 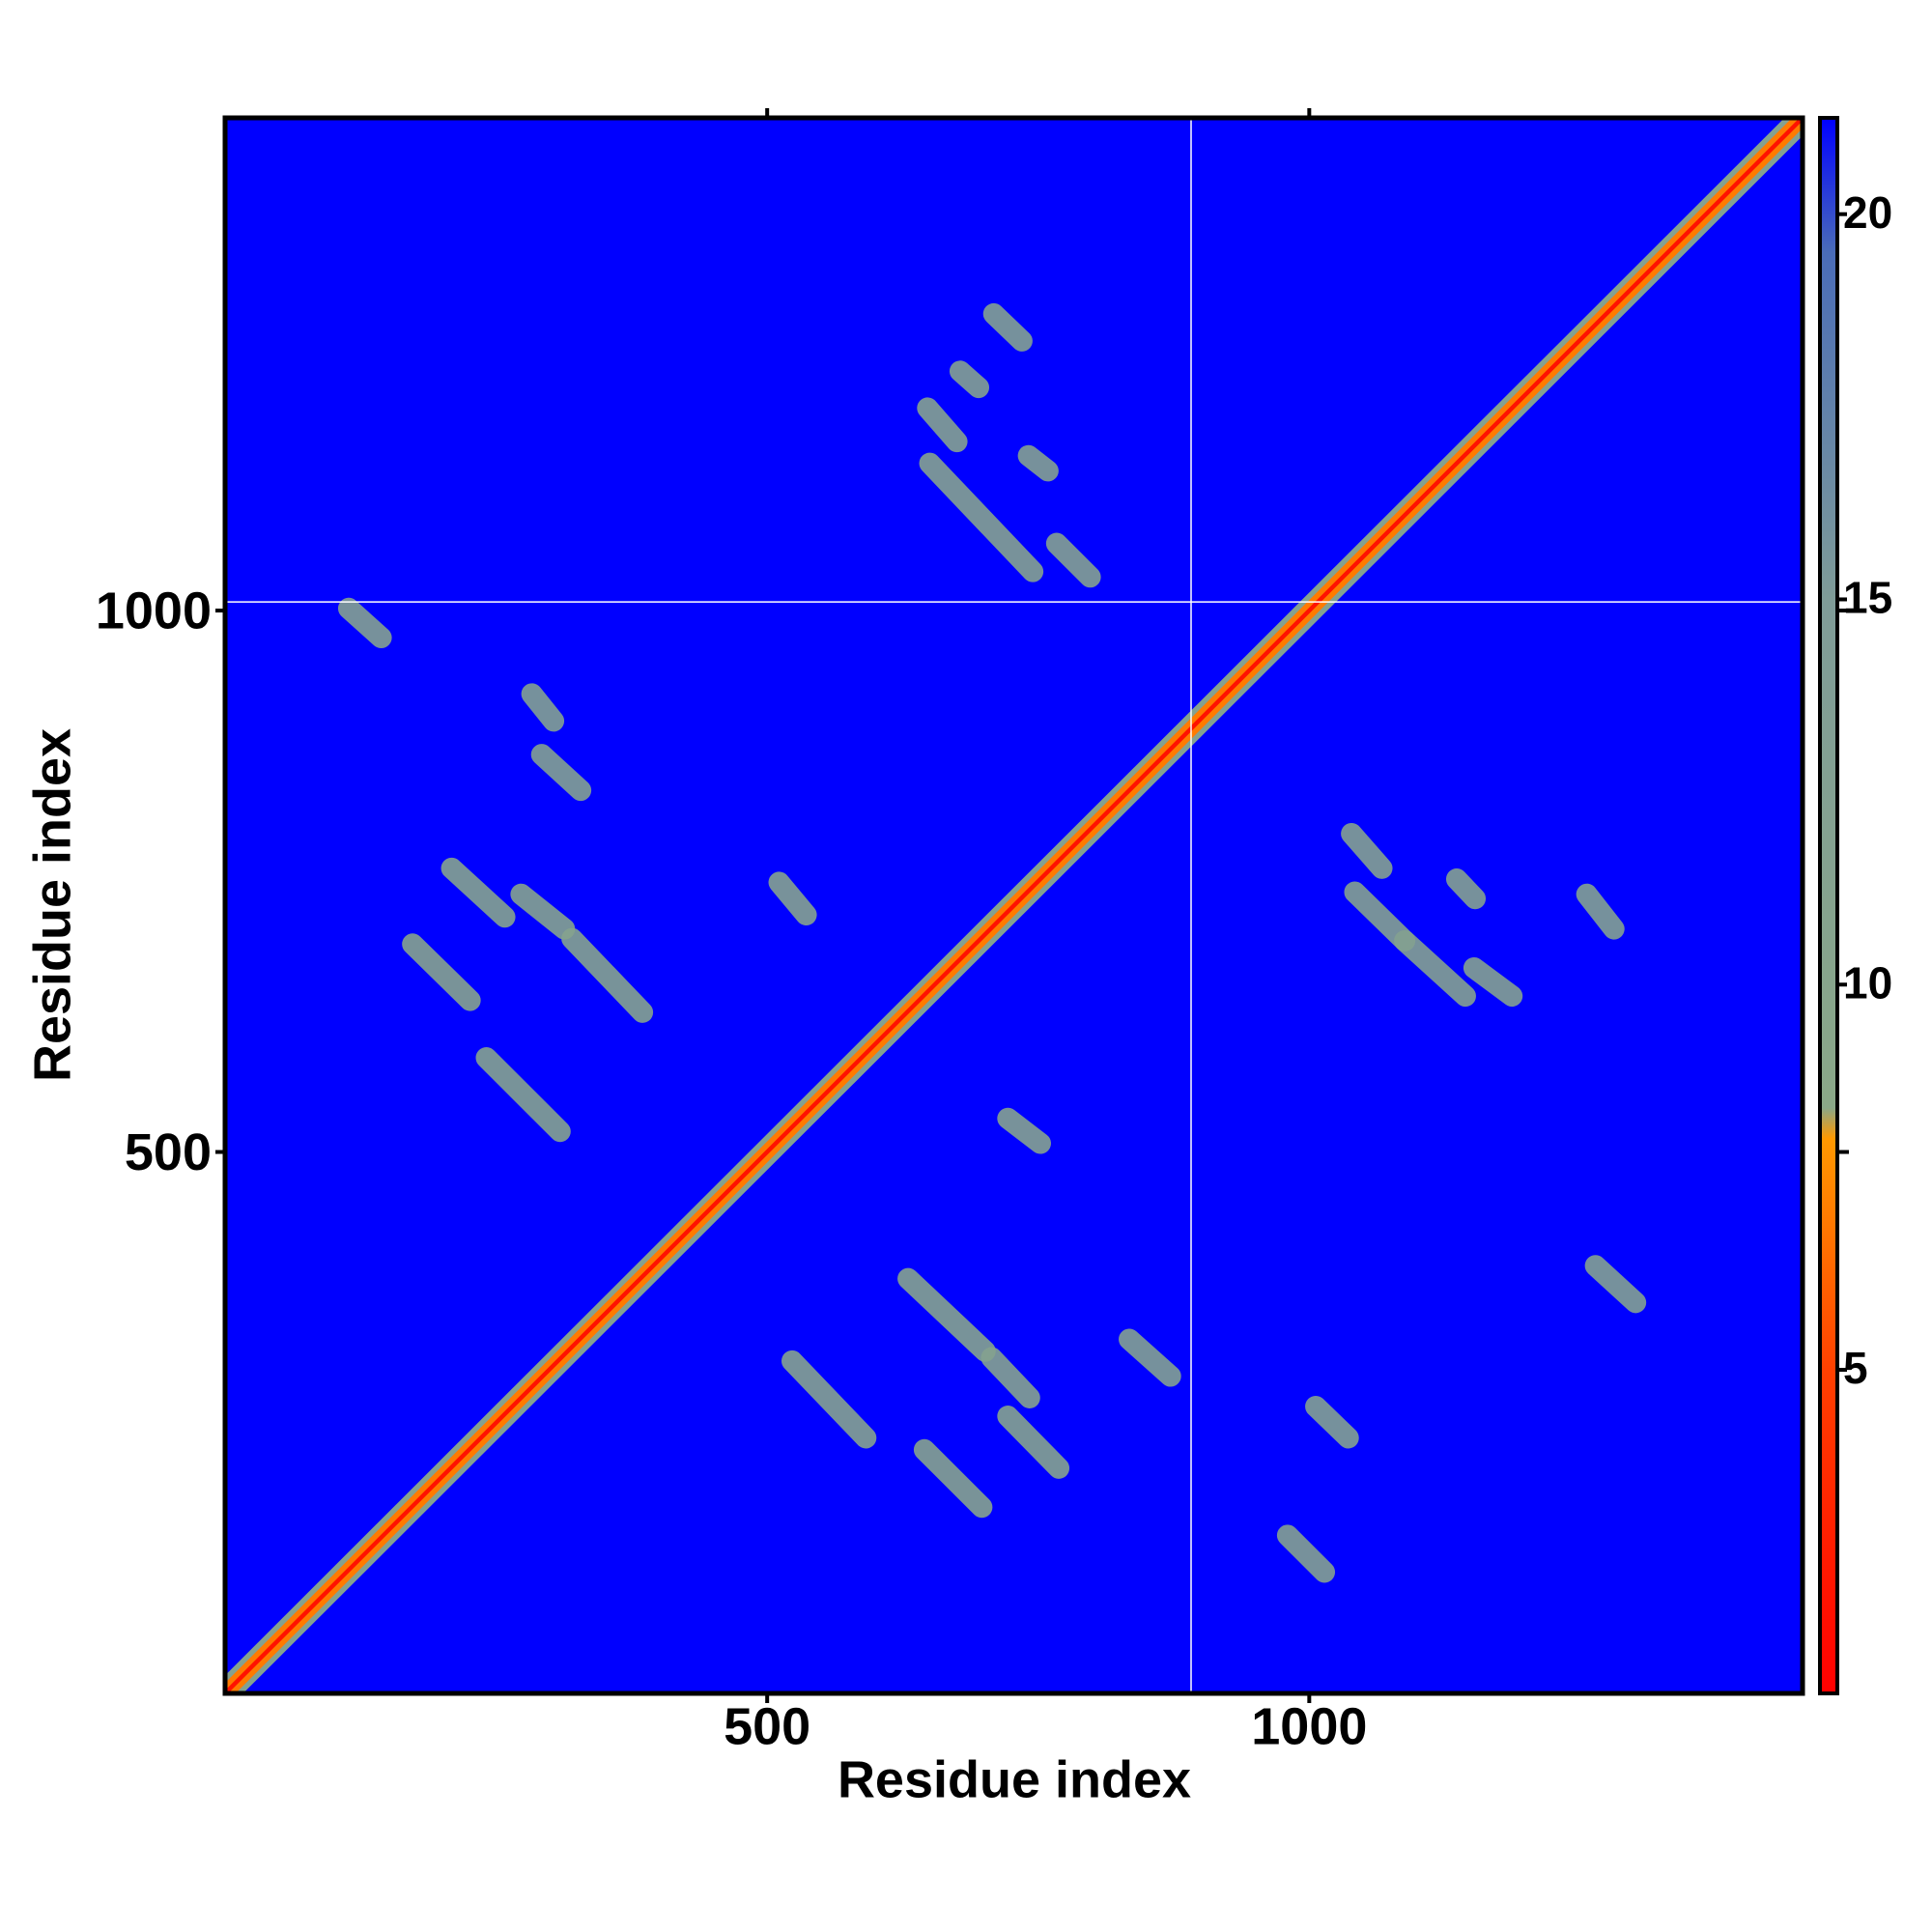 I want to click on y-axis-label: Residue index, so click(x=52, y=905).